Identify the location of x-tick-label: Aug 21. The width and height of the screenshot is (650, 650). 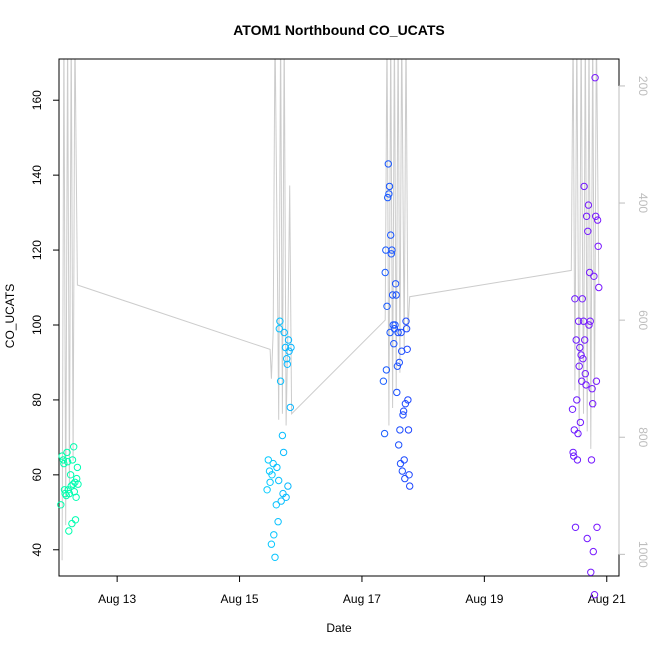
(607, 599).